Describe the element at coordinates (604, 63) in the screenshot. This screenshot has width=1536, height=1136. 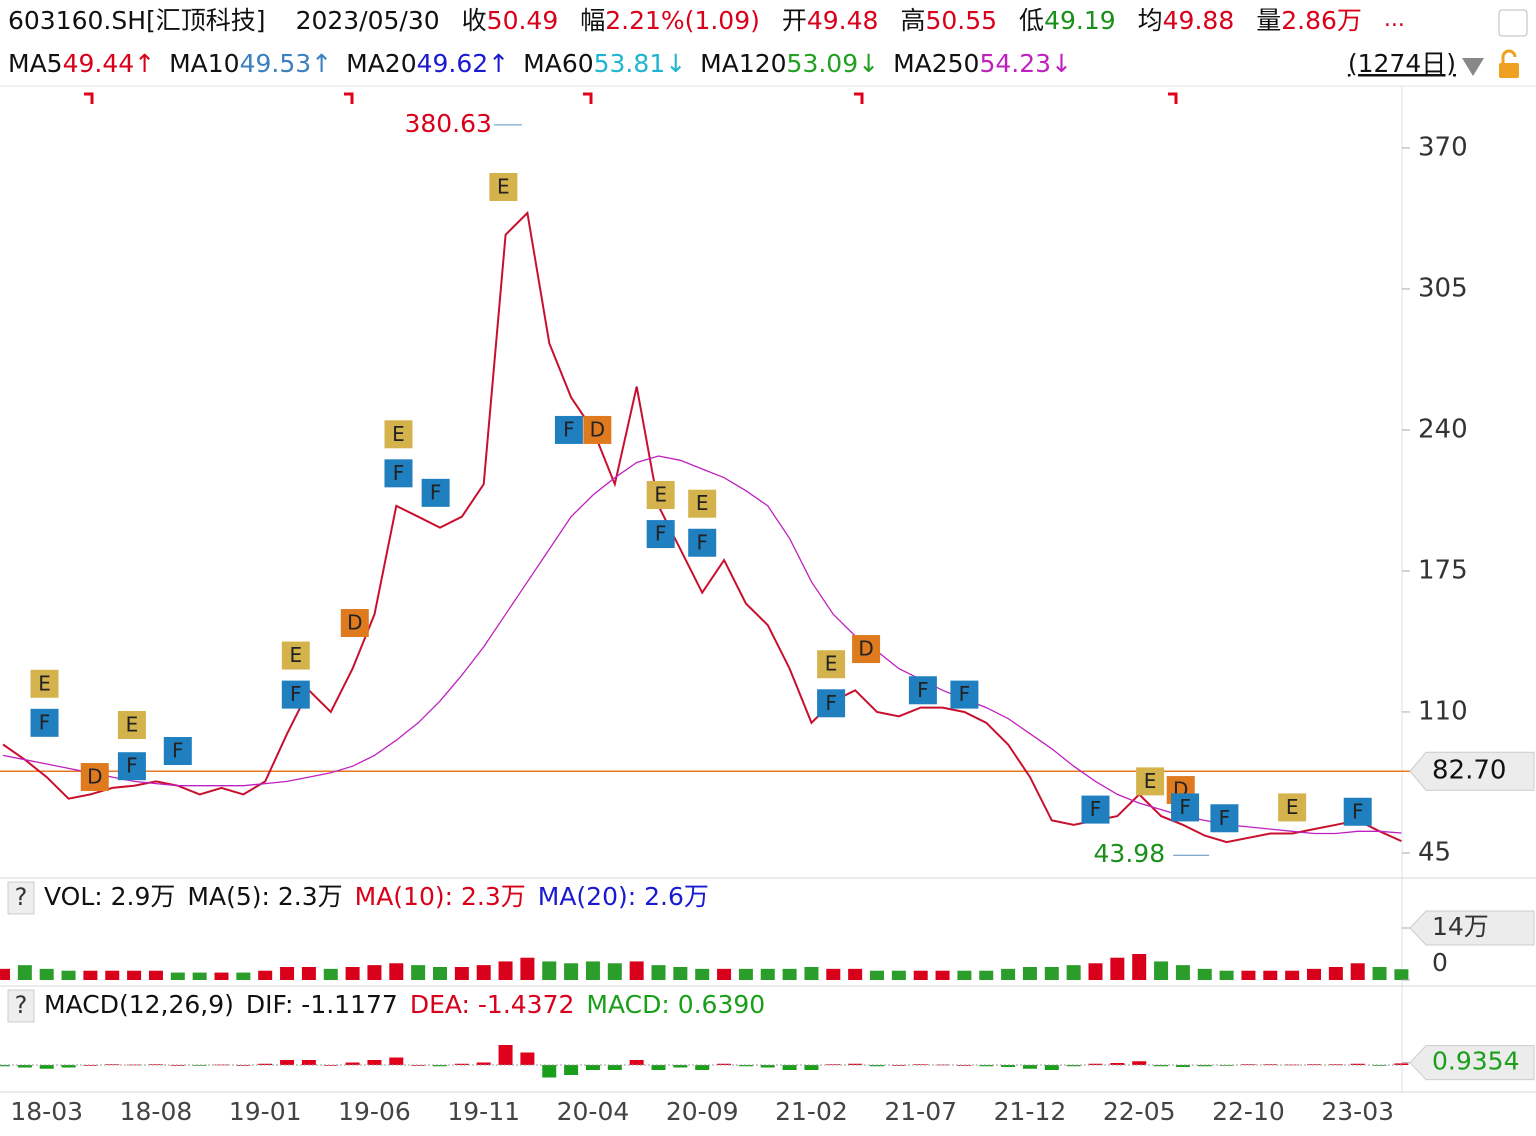
I see `header-item: MA6053.81↓` at that location.